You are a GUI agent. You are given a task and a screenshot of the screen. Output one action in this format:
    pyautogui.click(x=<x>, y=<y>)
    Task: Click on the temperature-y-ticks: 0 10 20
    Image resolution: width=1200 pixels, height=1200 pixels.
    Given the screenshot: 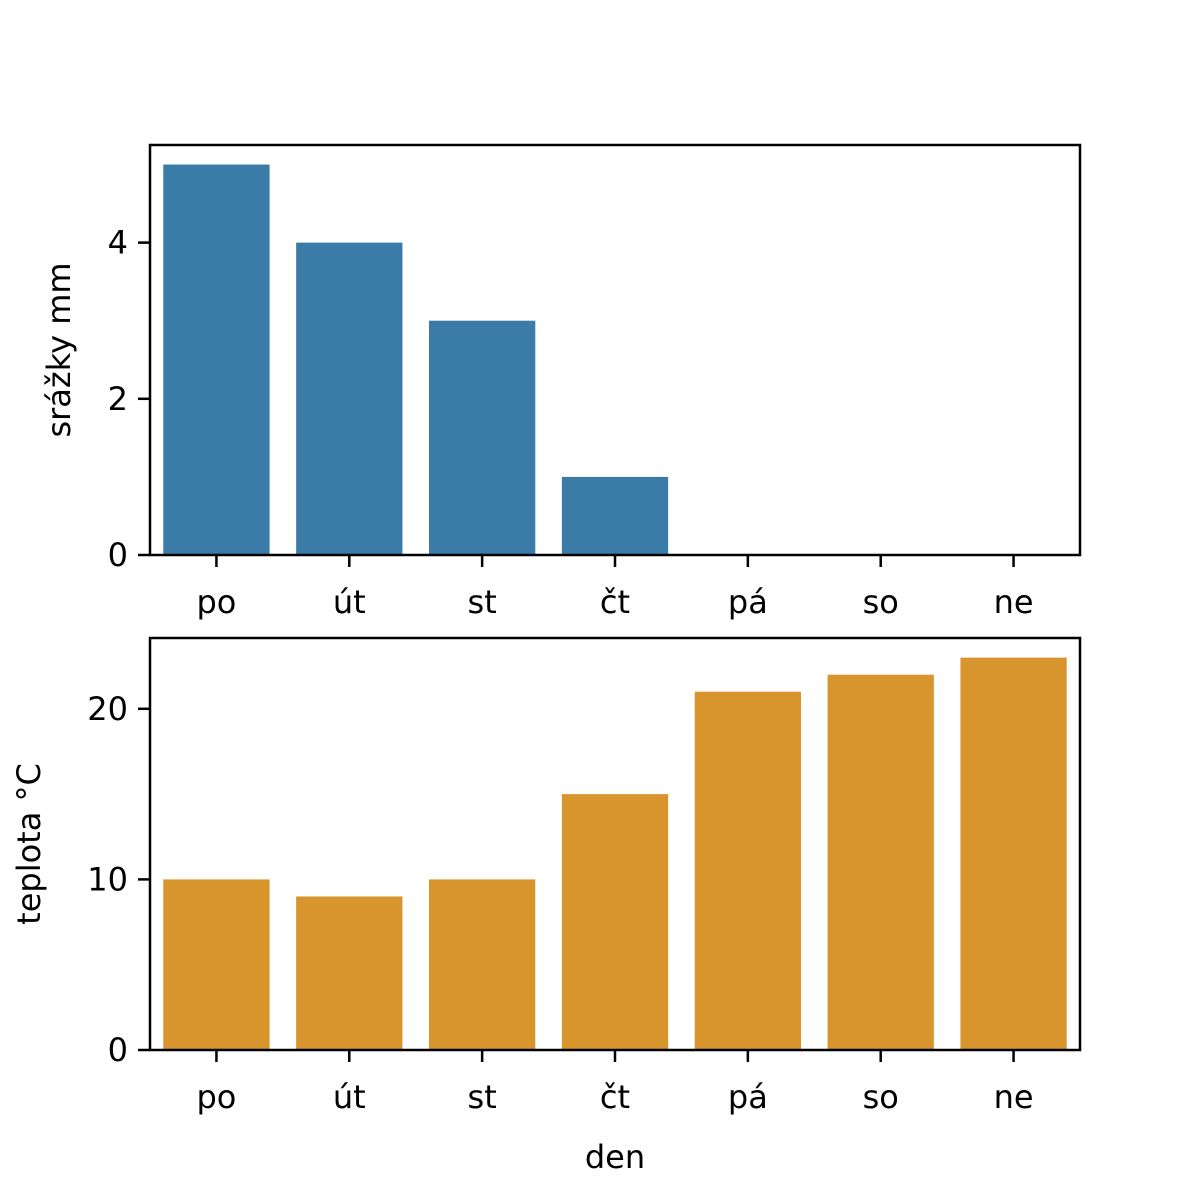 What is the action you would take?
    pyautogui.click(x=118, y=879)
    